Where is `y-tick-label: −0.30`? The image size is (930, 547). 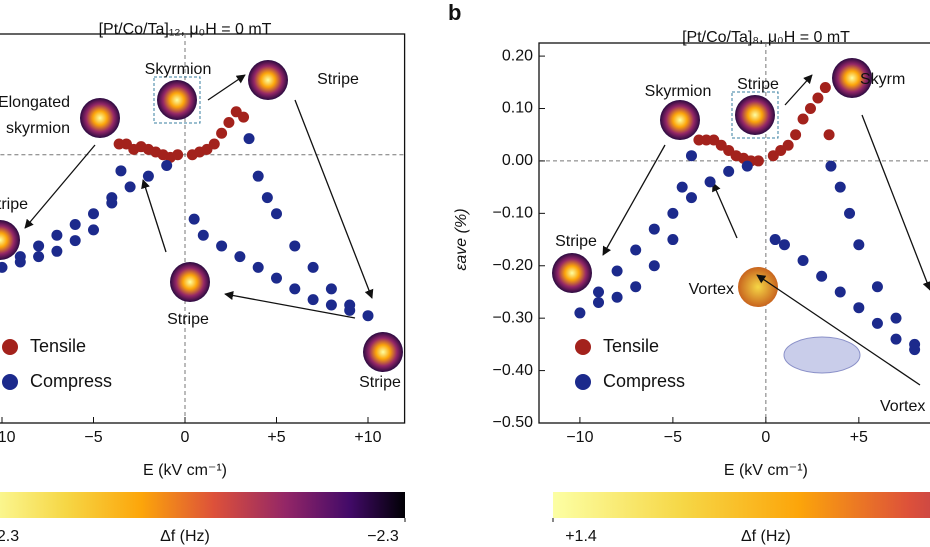 y-tick-label: −0.30 is located at coordinates (513, 317).